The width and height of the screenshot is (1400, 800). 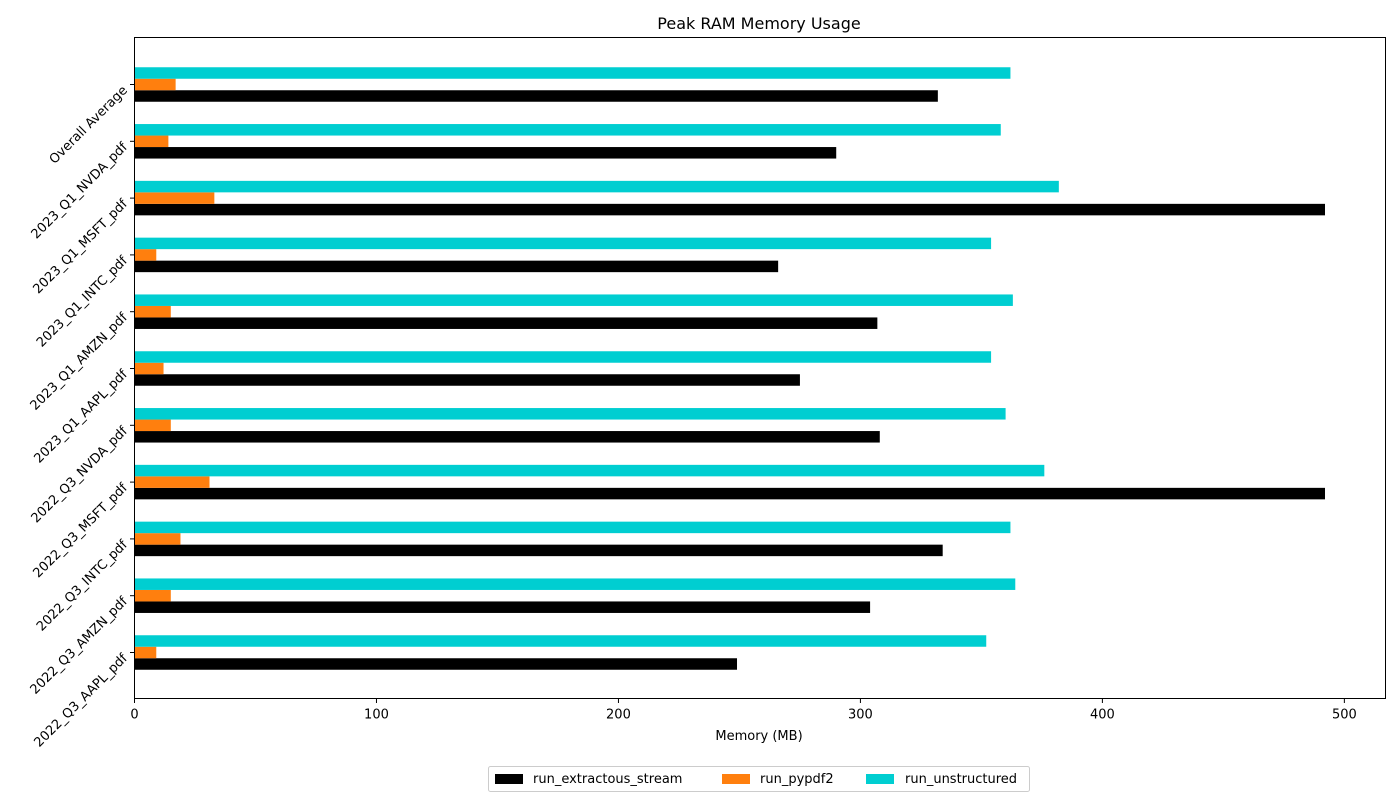 What do you see at coordinates (743, 710) in the screenshot?
I see `x-axis: 0 100 200 300 400 500` at bounding box center [743, 710].